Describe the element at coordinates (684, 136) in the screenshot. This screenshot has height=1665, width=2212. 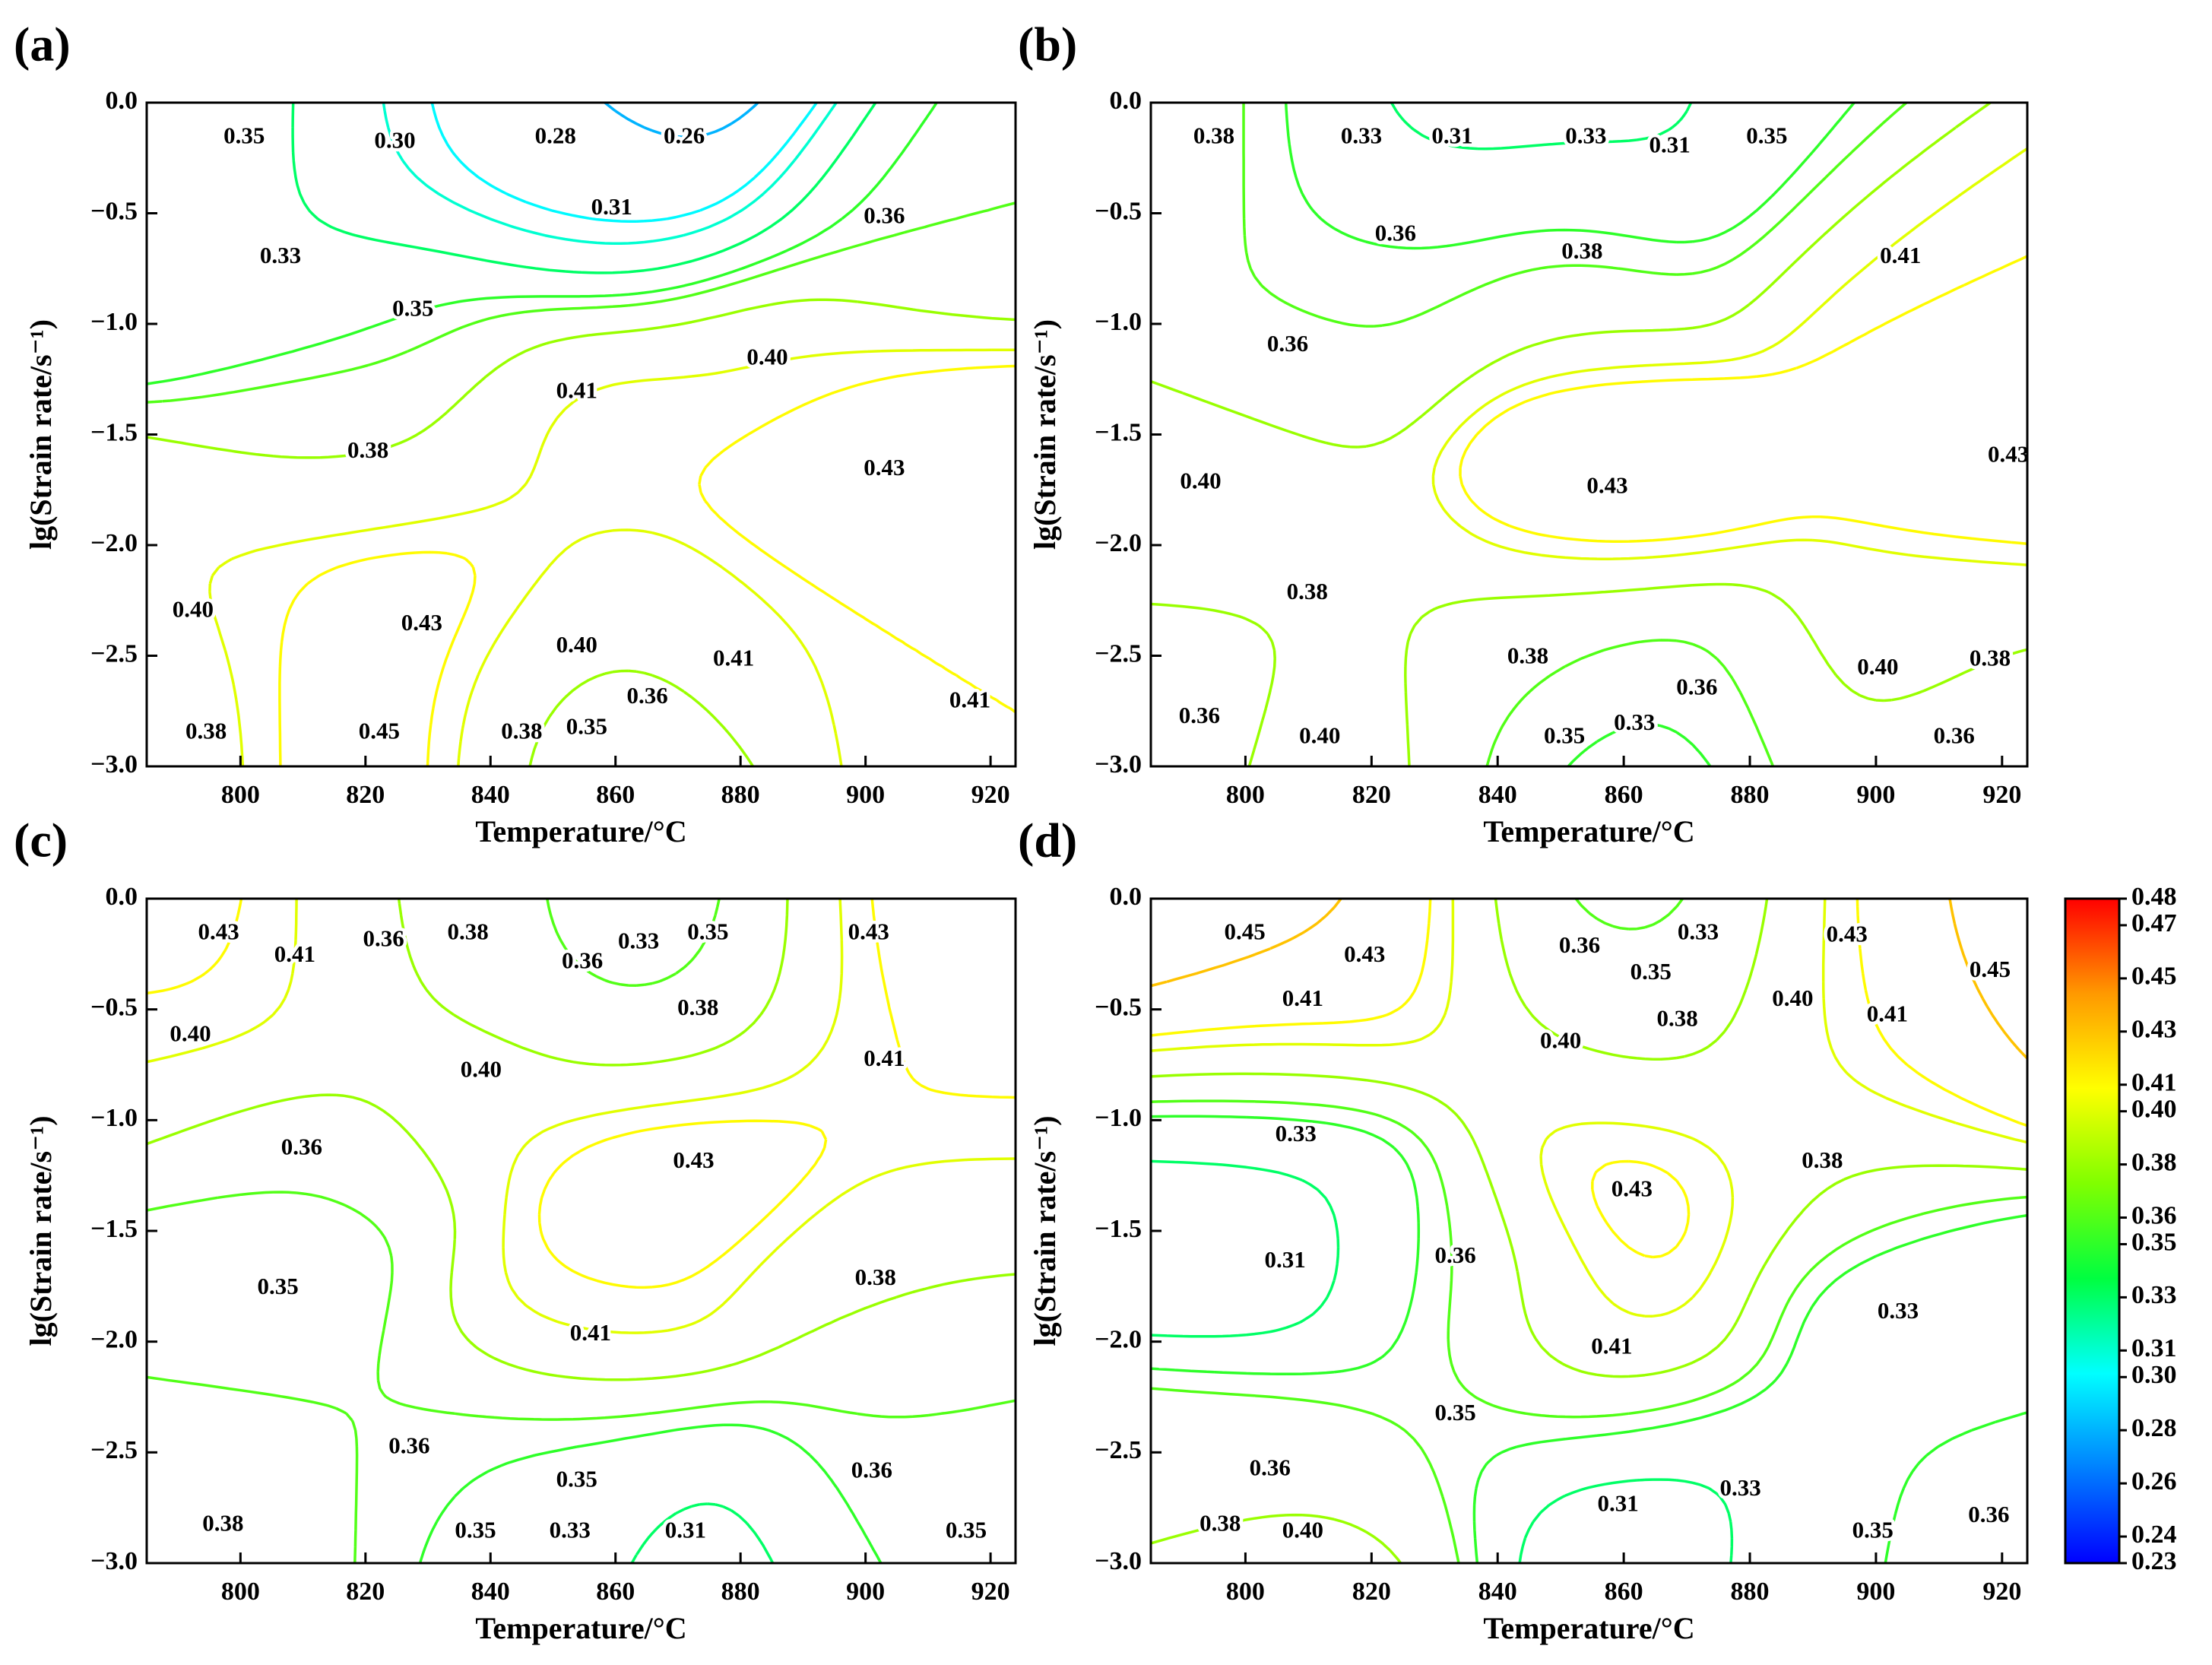
I see `contour-label: 0.26` at that location.